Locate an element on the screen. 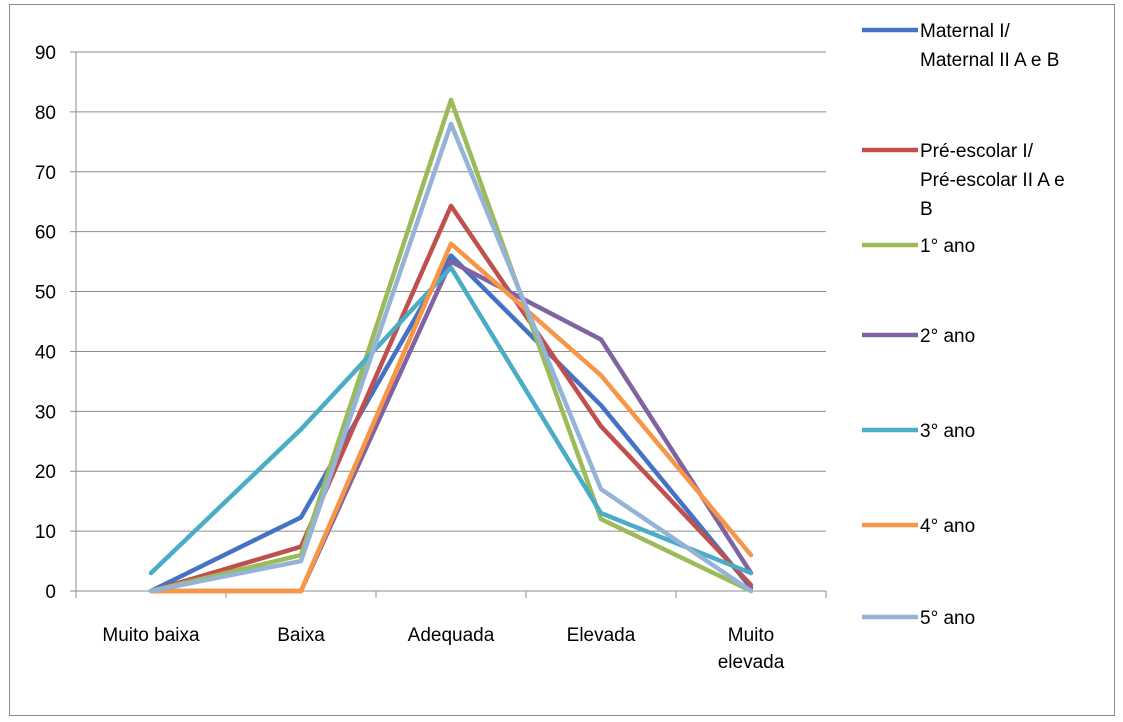  legend-label: 2° ano is located at coordinates (947, 336).